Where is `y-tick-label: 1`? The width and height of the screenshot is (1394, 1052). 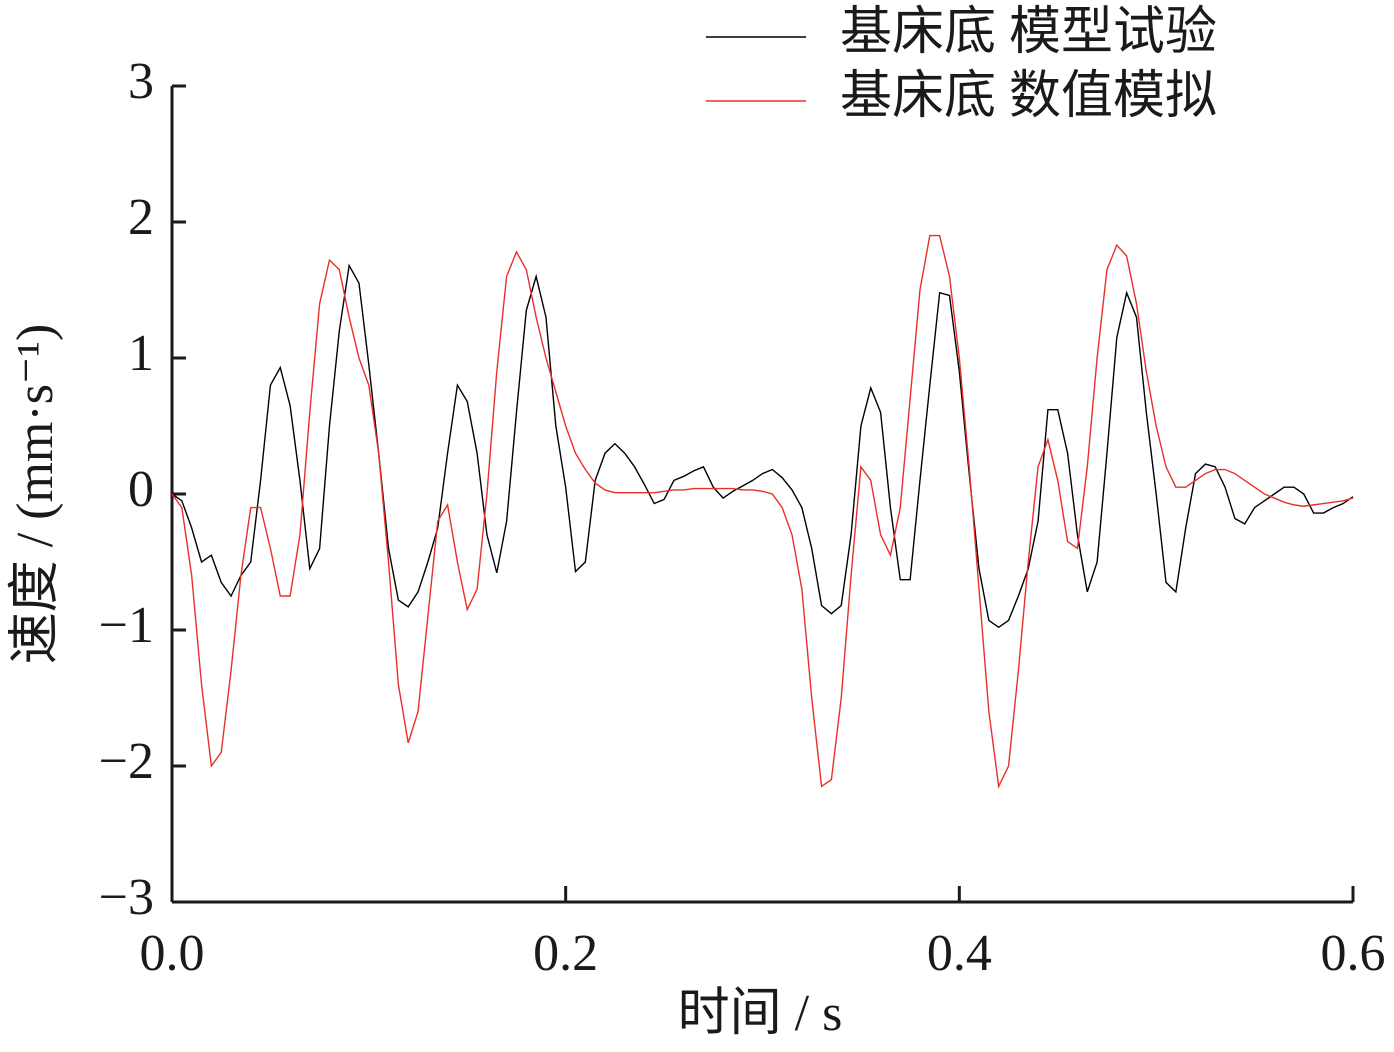 y-tick-label: 1 is located at coordinates (141, 353).